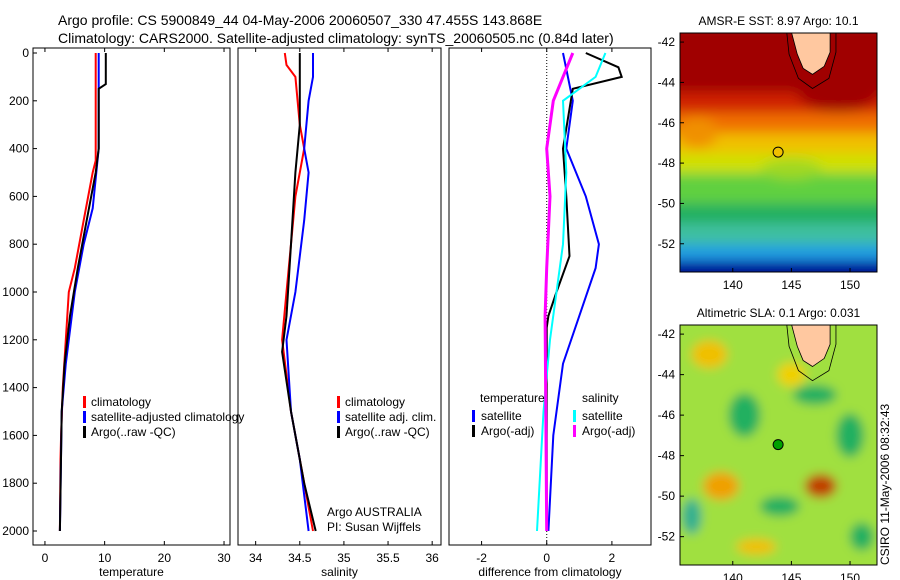  Describe the element at coordinates (549, 572) in the screenshot. I see `x-axis-label: difference from climatology` at that location.